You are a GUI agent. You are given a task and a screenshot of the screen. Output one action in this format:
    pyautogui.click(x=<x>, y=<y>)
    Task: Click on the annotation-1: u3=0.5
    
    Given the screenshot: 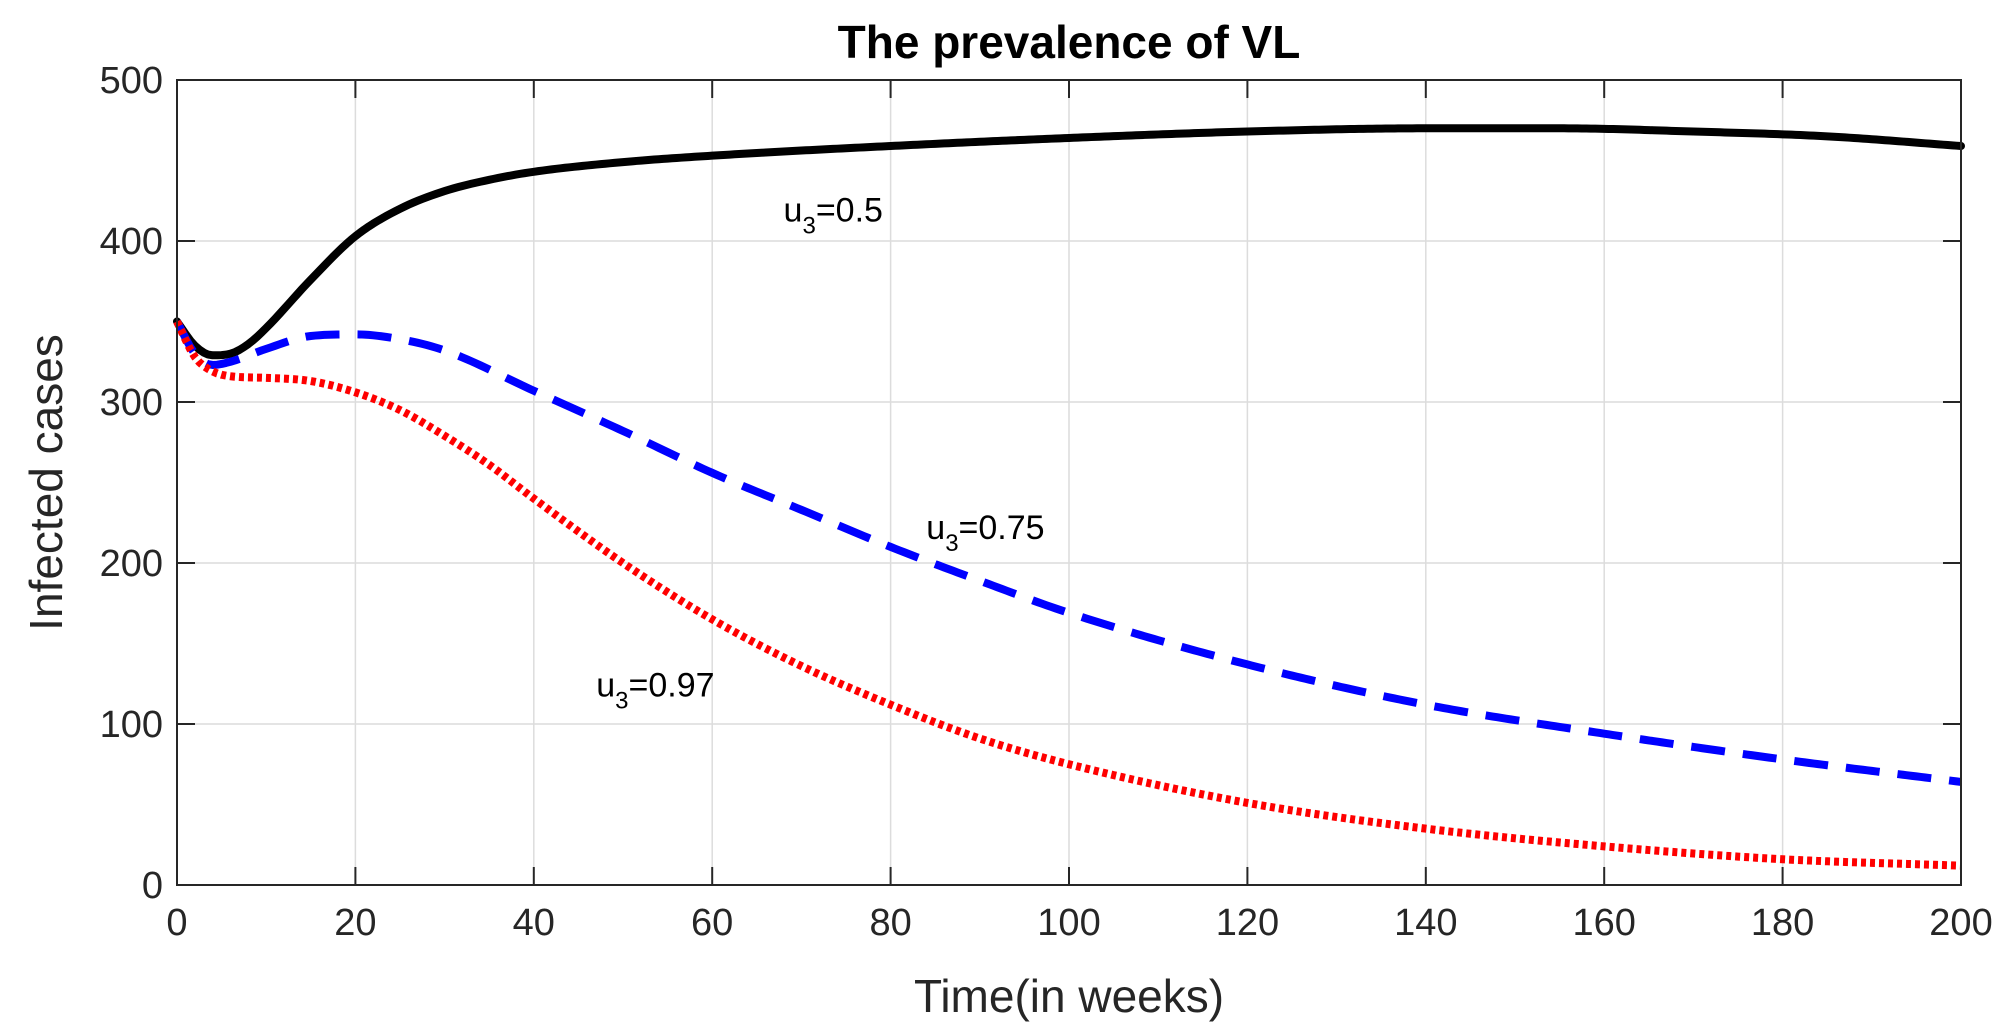 What is the action you would take?
    pyautogui.click(x=833, y=216)
    